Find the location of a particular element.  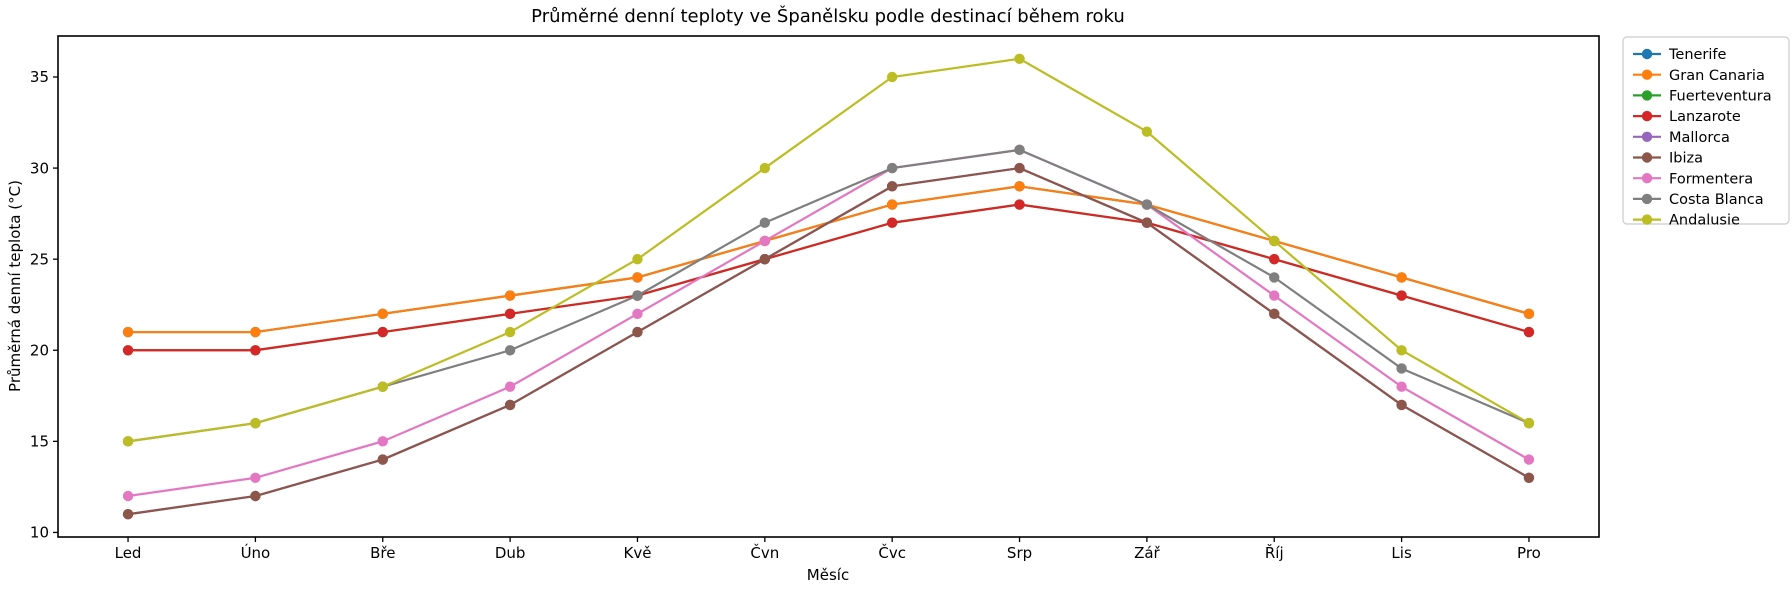

x-tick-label: Lis is located at coordinates (1401, 553).